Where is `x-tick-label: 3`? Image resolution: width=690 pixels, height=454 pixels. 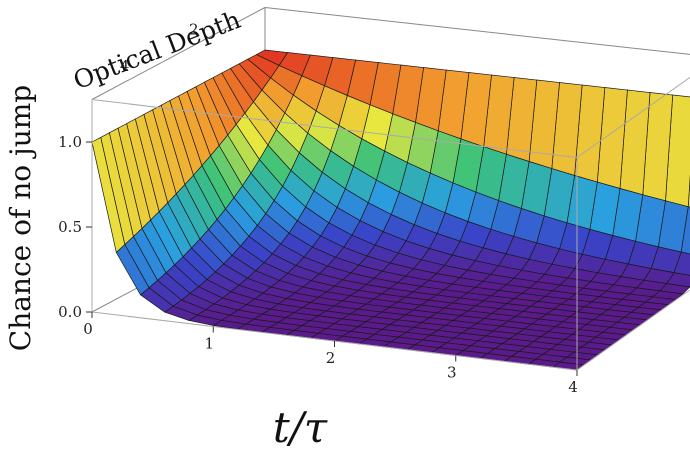
x-tick-label: 3 is located at coordinates (452, 373).